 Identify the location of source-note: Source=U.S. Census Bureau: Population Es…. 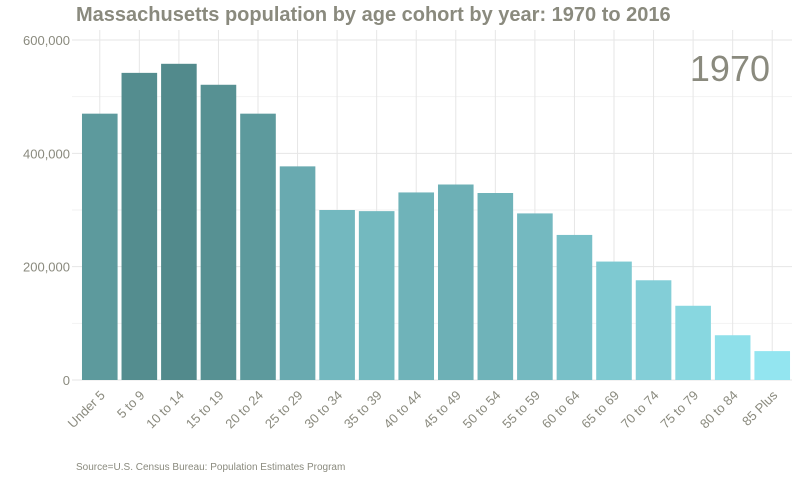
(211, 467).